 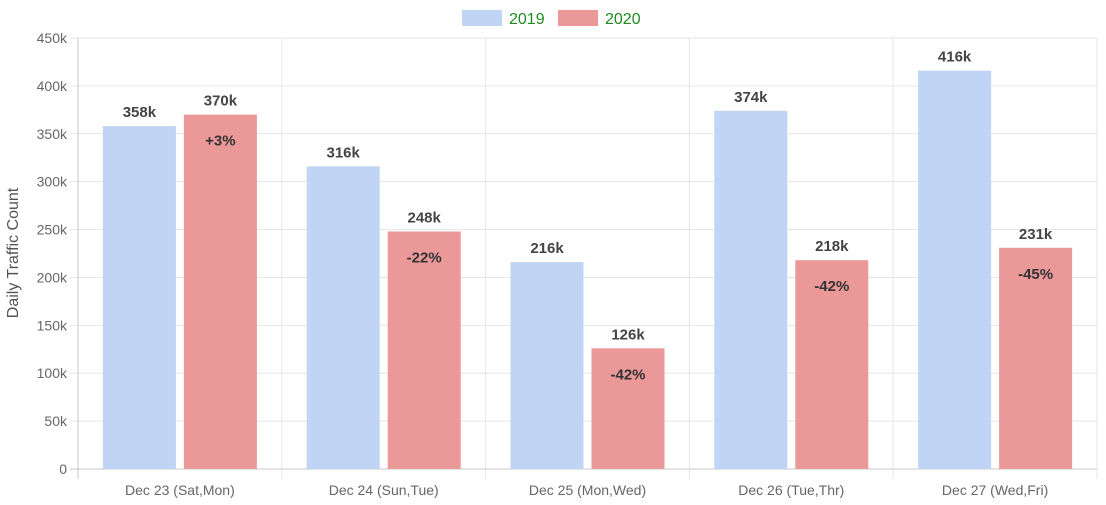 I want to click on x-tick-label: Dec 24 (Sun,Tue), so click(x=384, y=490).